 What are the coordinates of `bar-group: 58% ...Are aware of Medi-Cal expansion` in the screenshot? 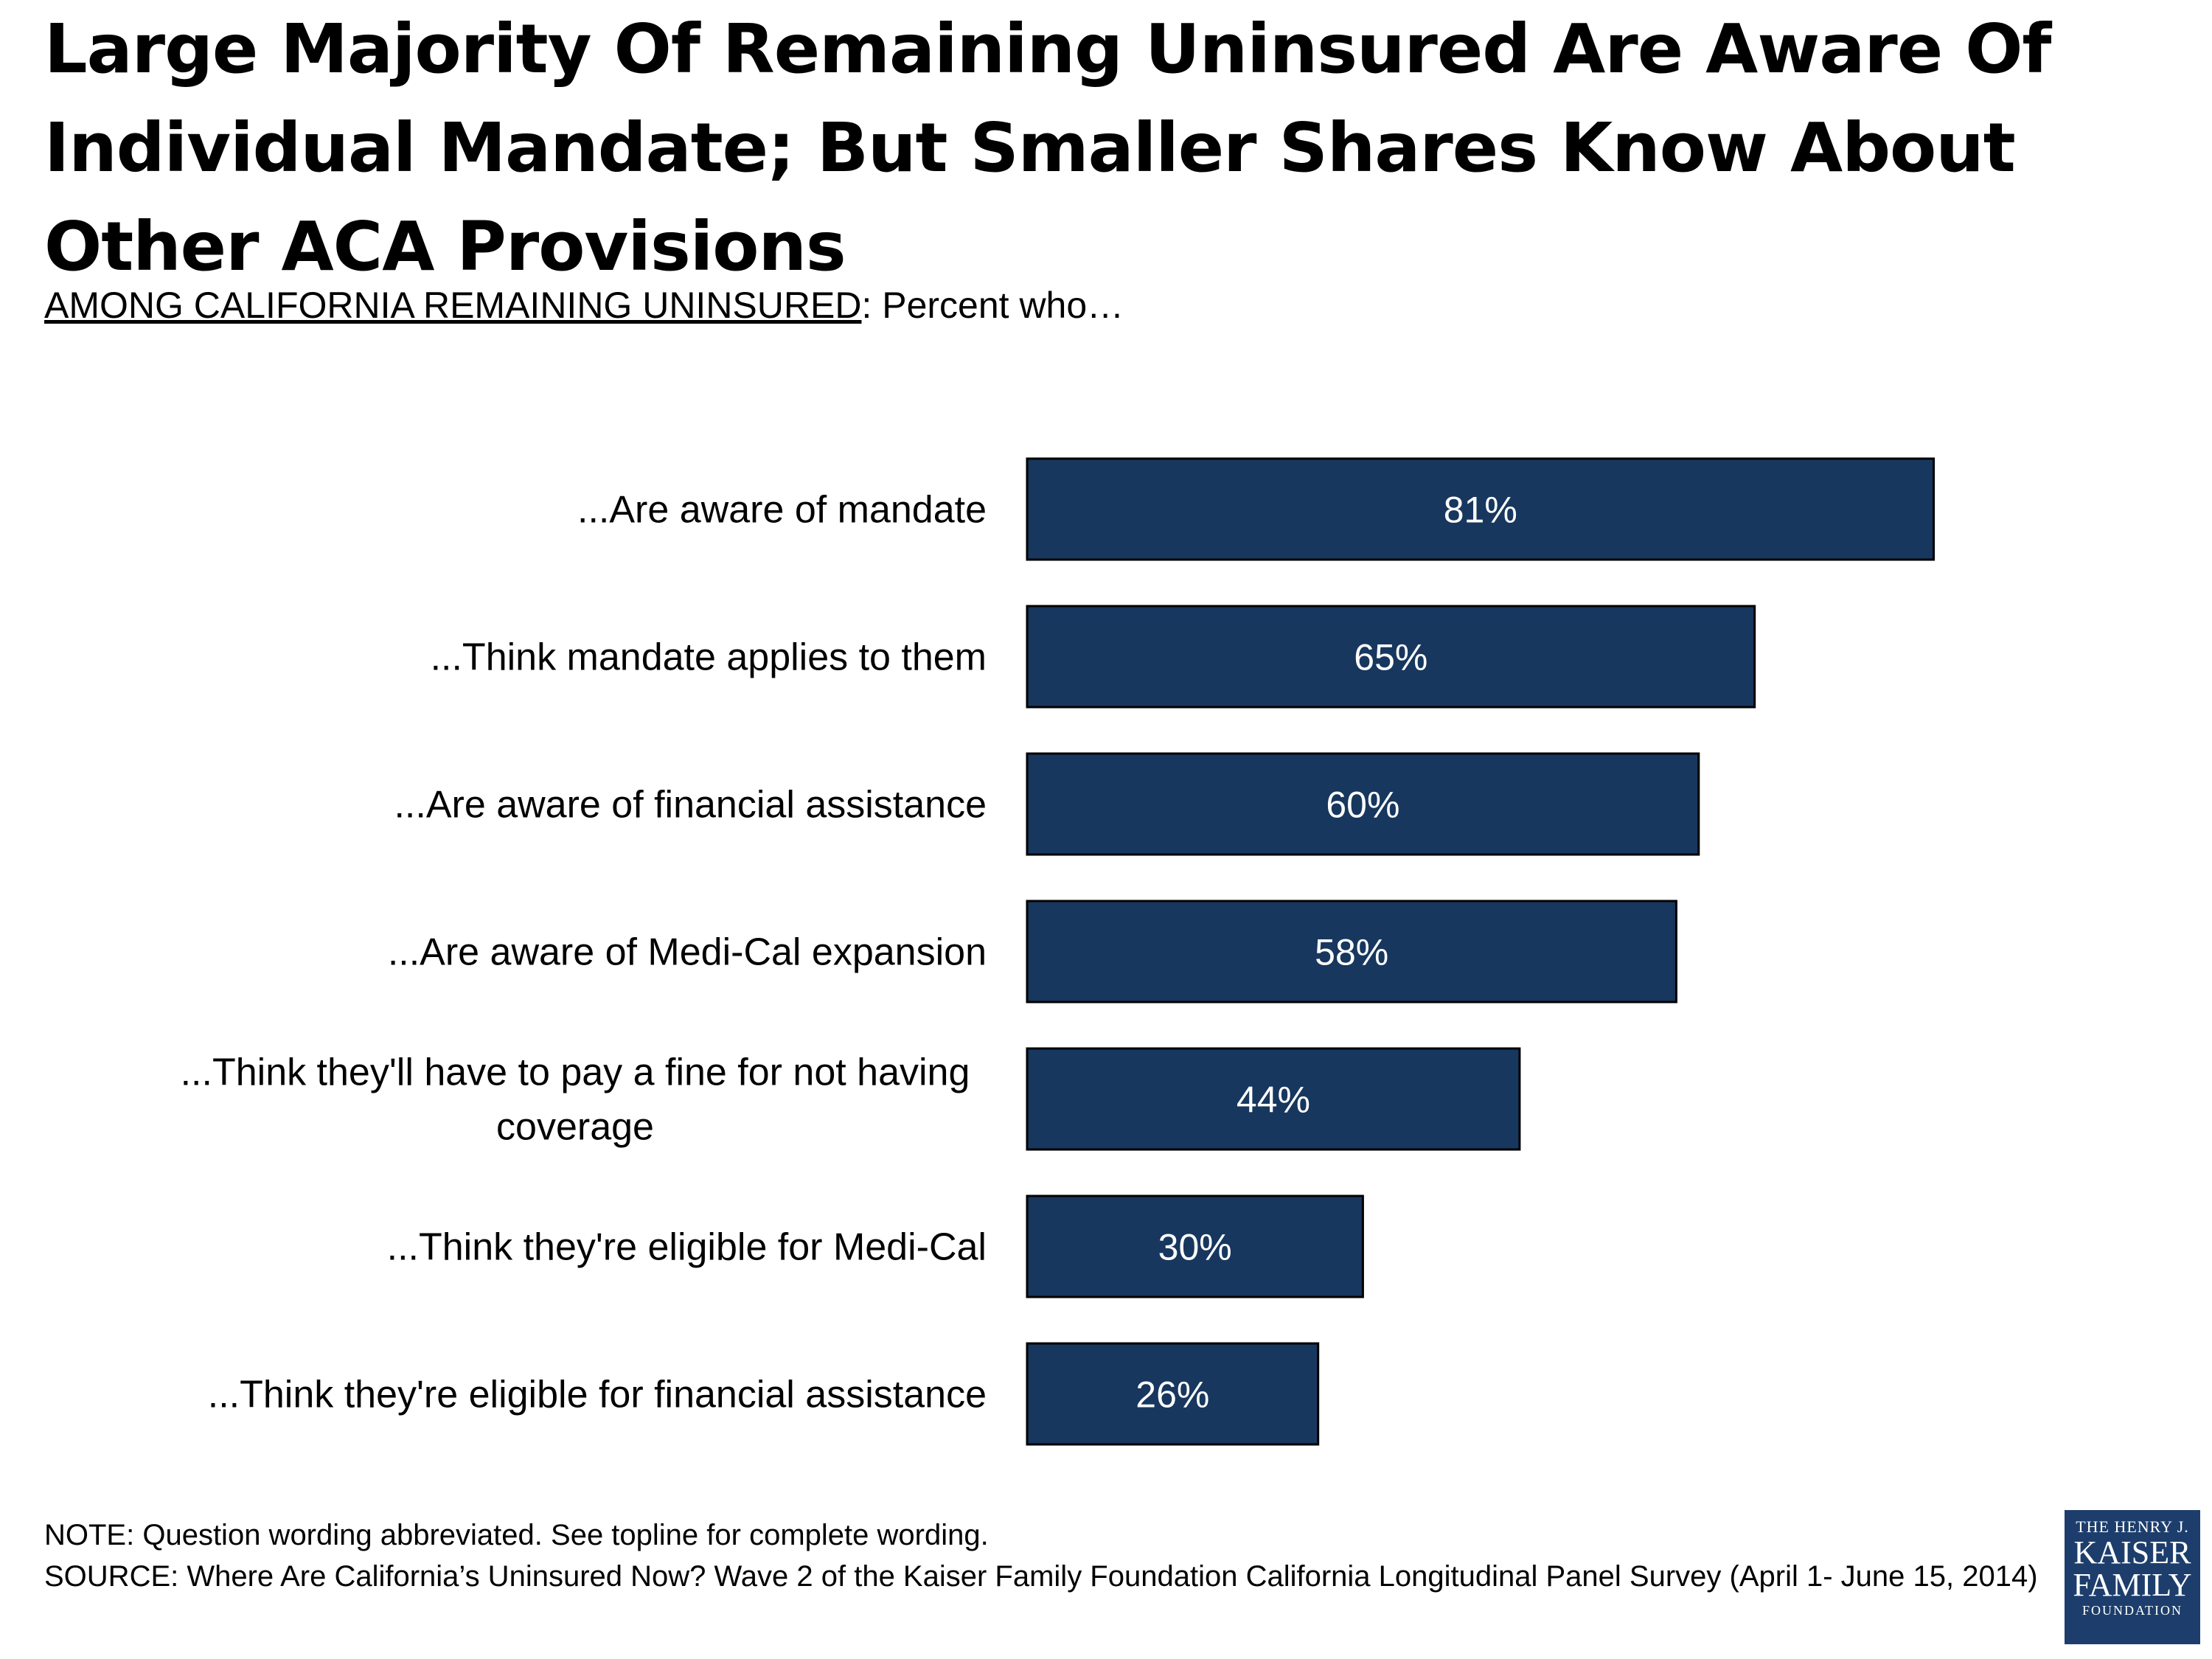 It's located at (1032, 952).